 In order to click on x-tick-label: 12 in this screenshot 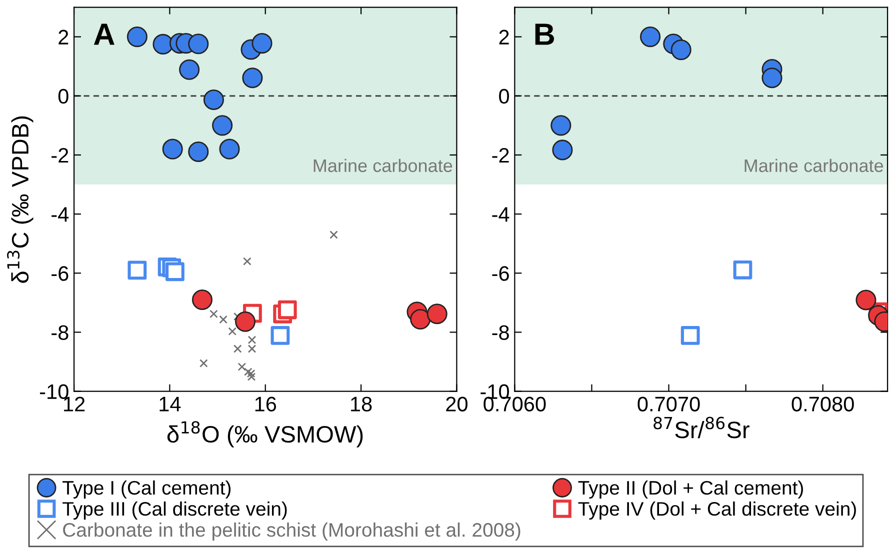, I will do `click(74, 404)`.